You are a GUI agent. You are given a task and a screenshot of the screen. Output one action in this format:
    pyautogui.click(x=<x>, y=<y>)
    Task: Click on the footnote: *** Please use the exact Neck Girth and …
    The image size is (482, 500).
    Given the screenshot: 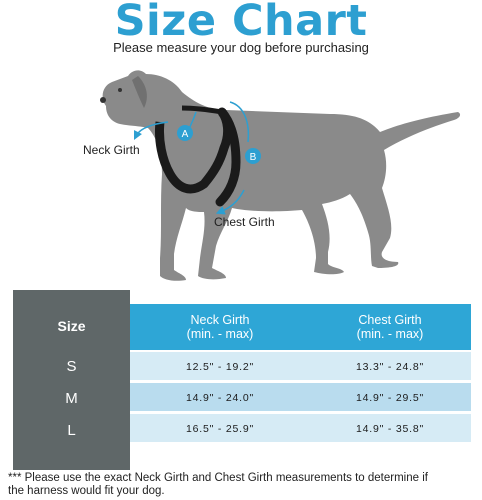 What is the action you would take?
    pyautogui.click(x=243, y=485)
    